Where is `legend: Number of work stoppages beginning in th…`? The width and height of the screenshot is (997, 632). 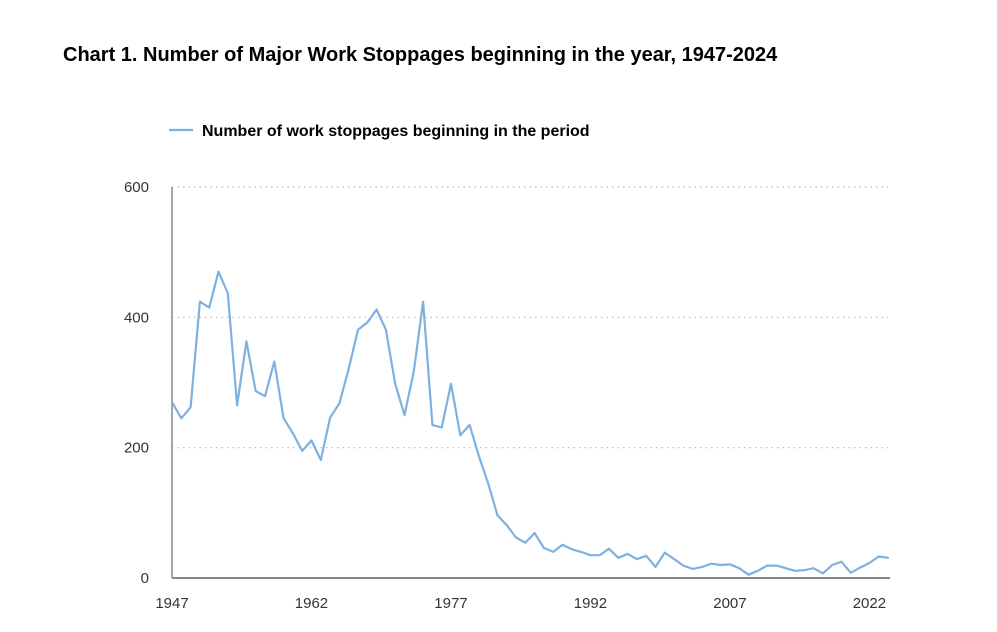
legend: Number of work stoppages beginning in th… is located at coordinates (379, 131).